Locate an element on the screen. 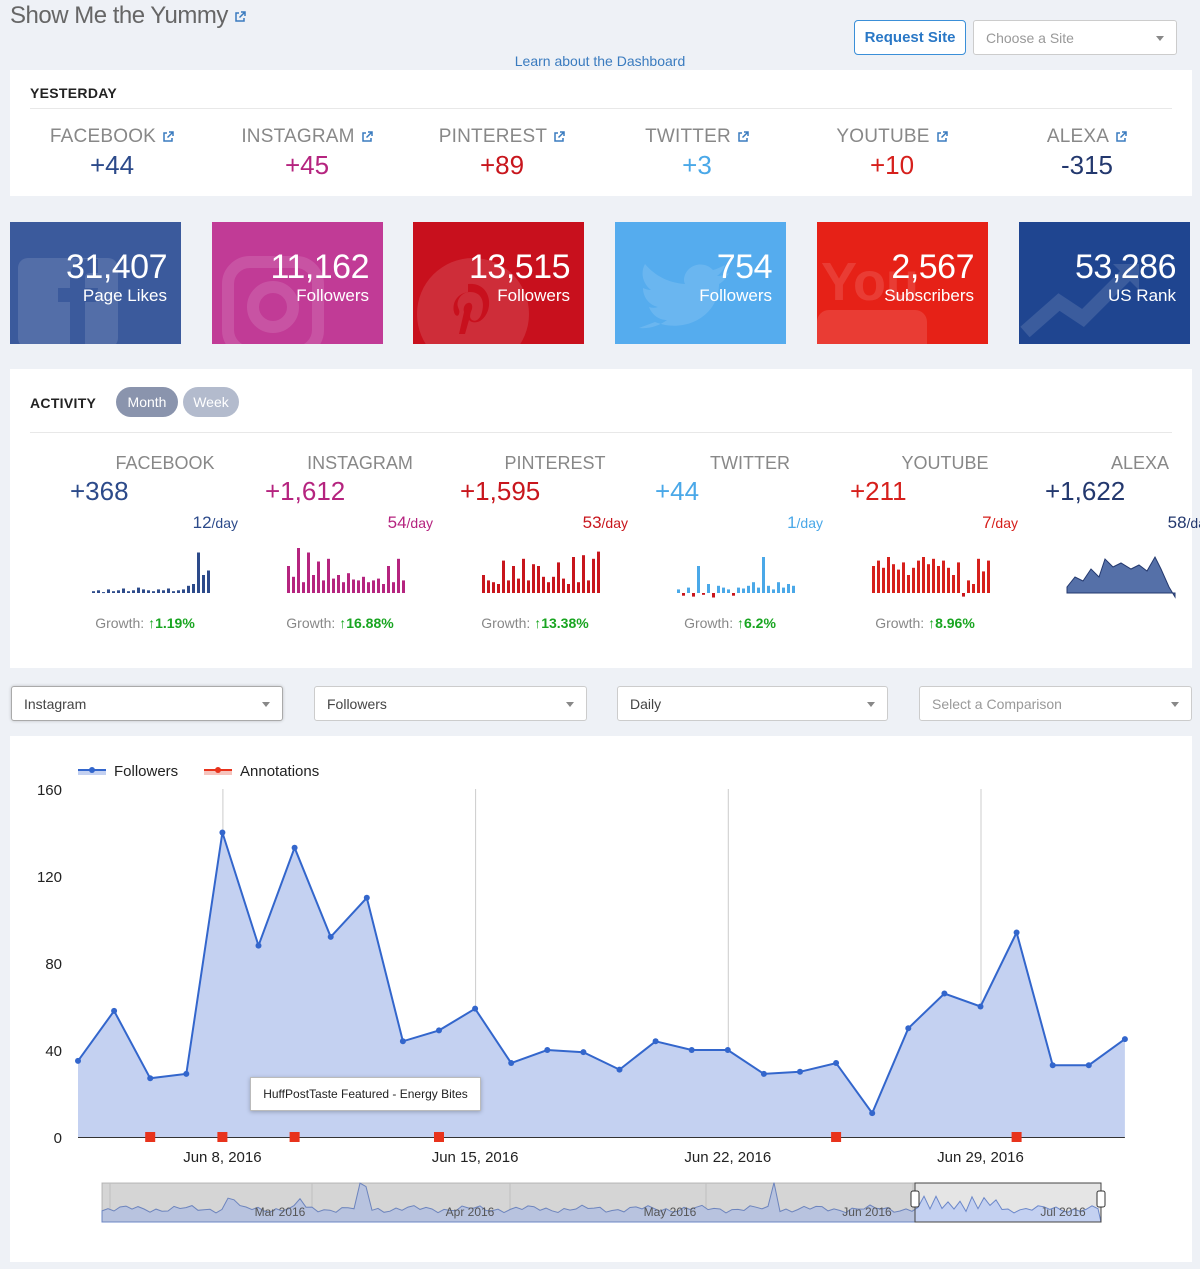  tile-label: US Rank is located at coordinates (1141, 295).